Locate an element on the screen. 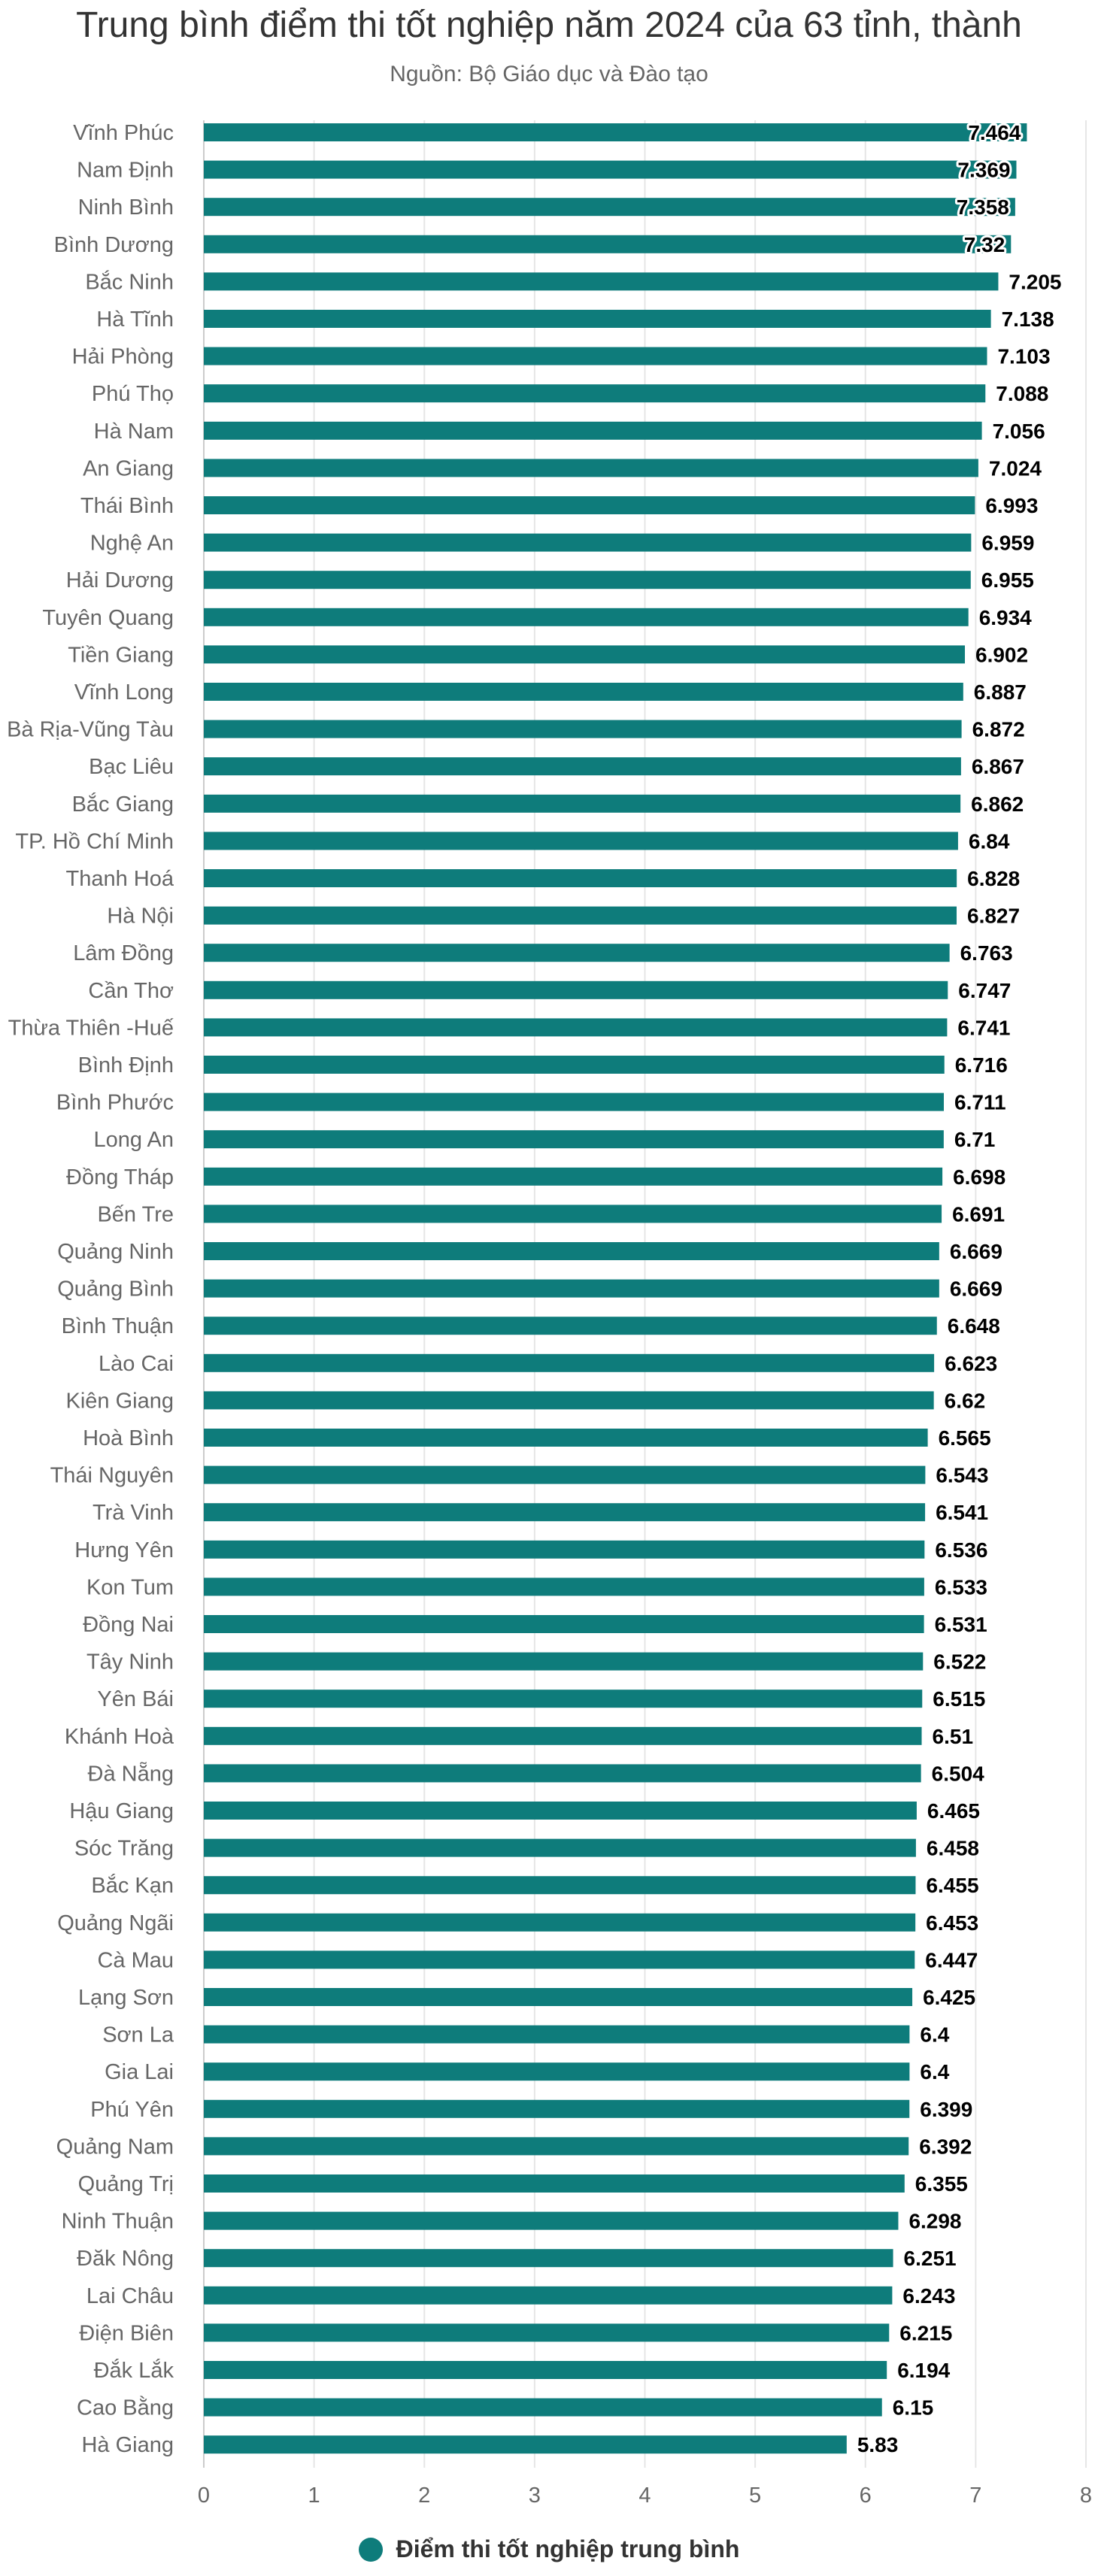 This screenshot has width=1098, height=2576. legend: Điểm thi tốt nghiệp trung bình is located at coordinates (549, 2549).